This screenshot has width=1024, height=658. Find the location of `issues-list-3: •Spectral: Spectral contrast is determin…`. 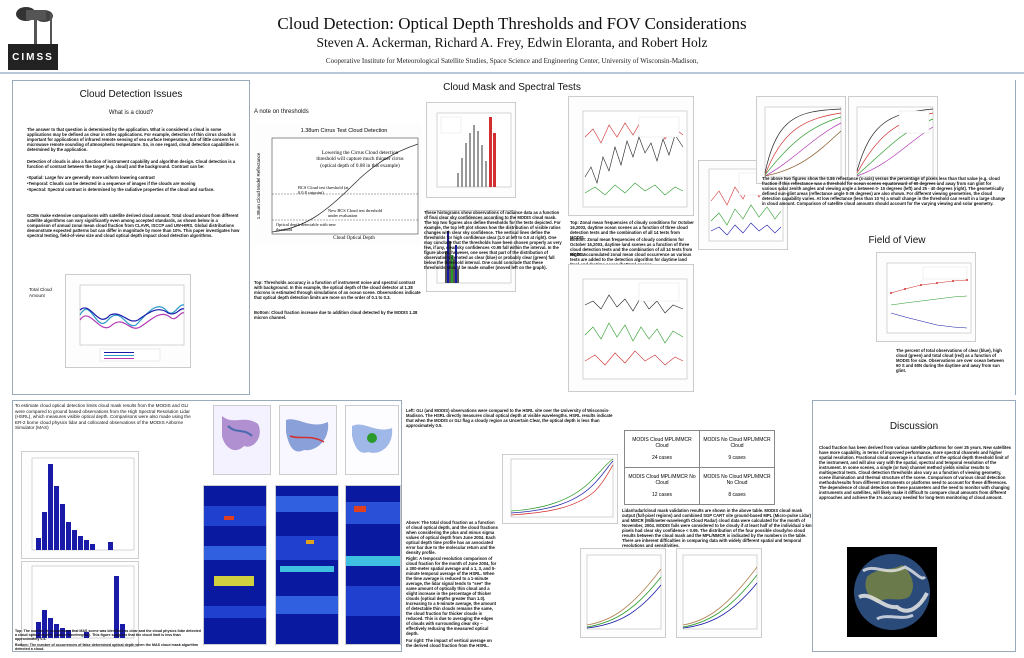

issues-list-3: •Spectral: Spectral contrast is determin… is located at coordinates (121, 189).